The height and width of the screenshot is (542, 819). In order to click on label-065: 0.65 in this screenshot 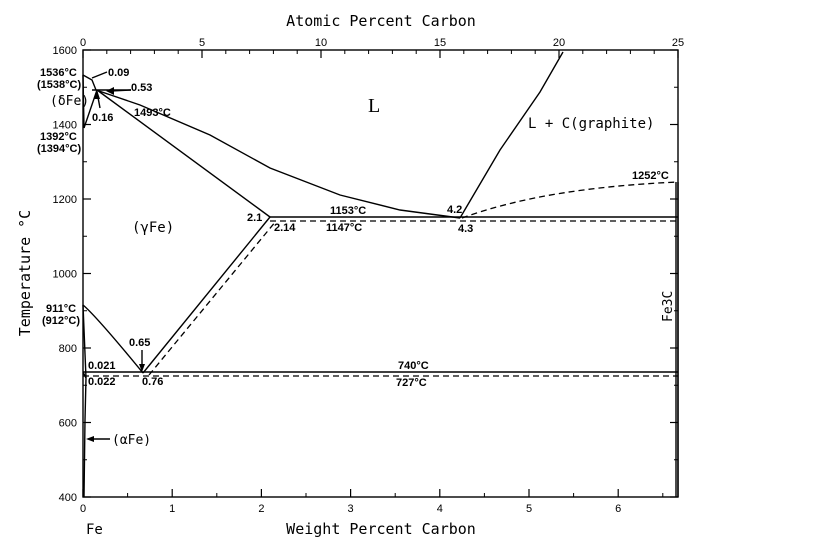, I will do `click(139, 343)`.